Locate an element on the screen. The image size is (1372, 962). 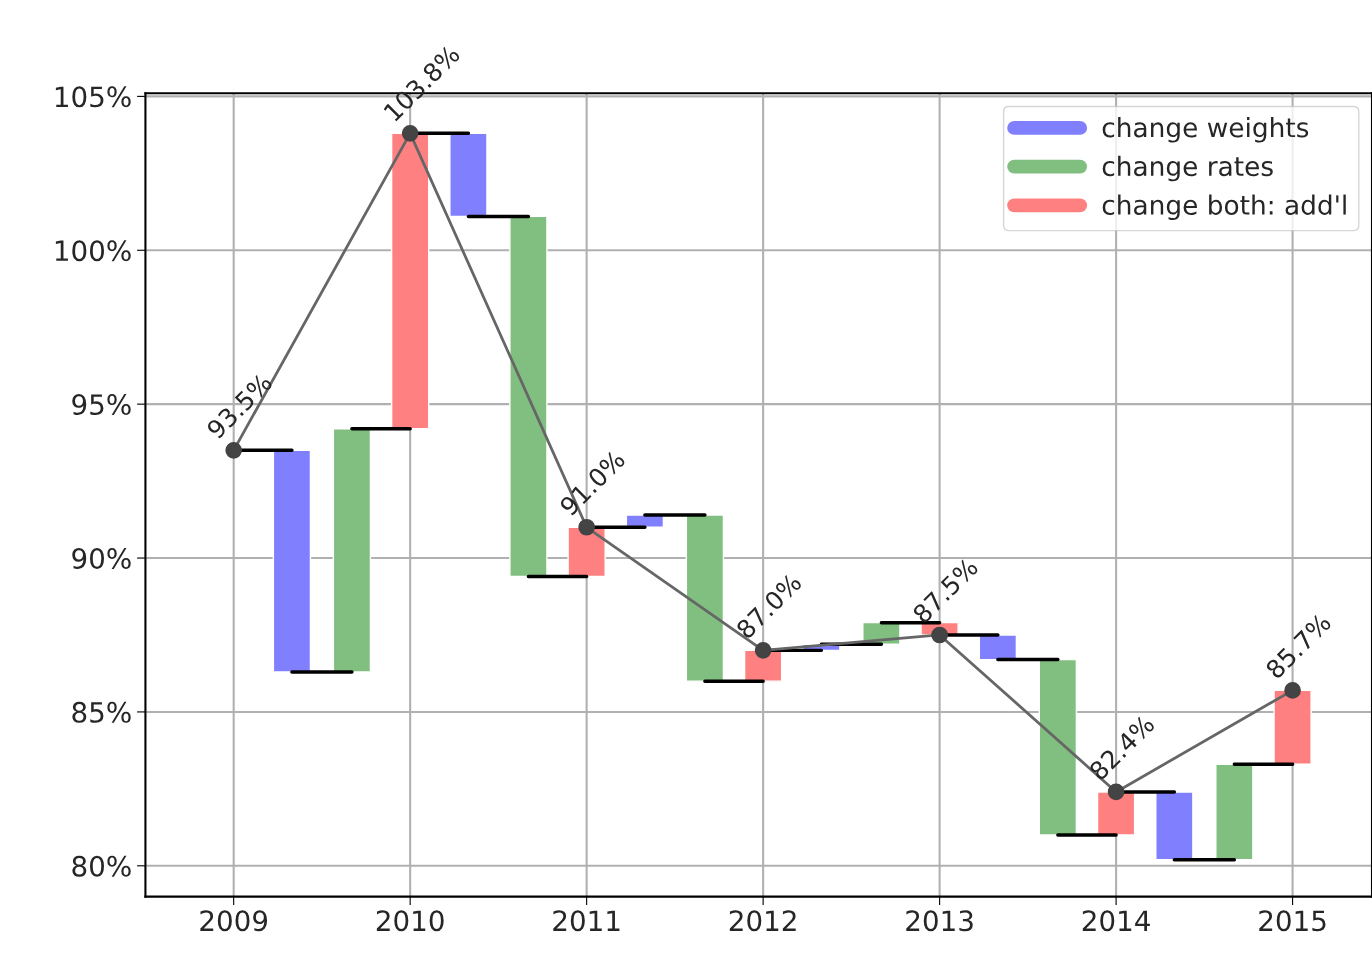
legend-label: change both: add'l is located at coordinates (1224, 207).